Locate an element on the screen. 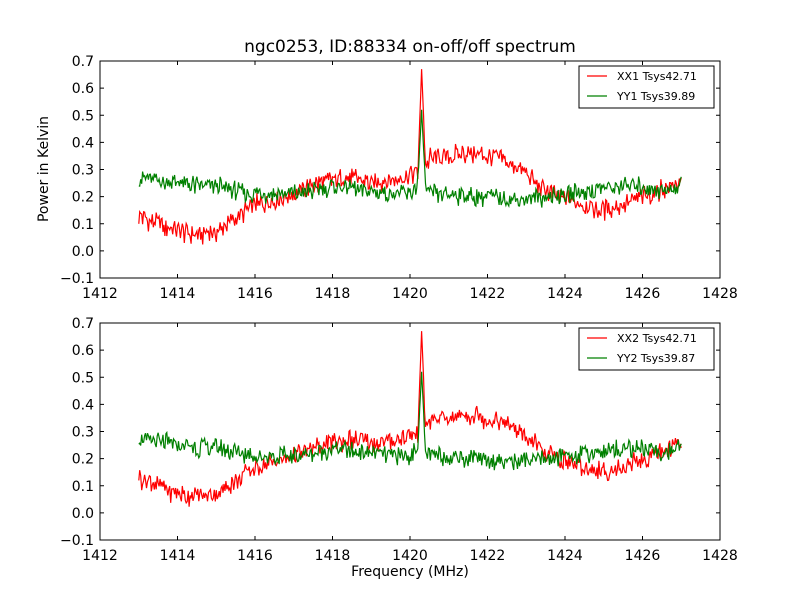 The width and height of the screenshot is (800, 600). legend-entry: YY2 Tsys39.87 is located at coordinates (655, 358).